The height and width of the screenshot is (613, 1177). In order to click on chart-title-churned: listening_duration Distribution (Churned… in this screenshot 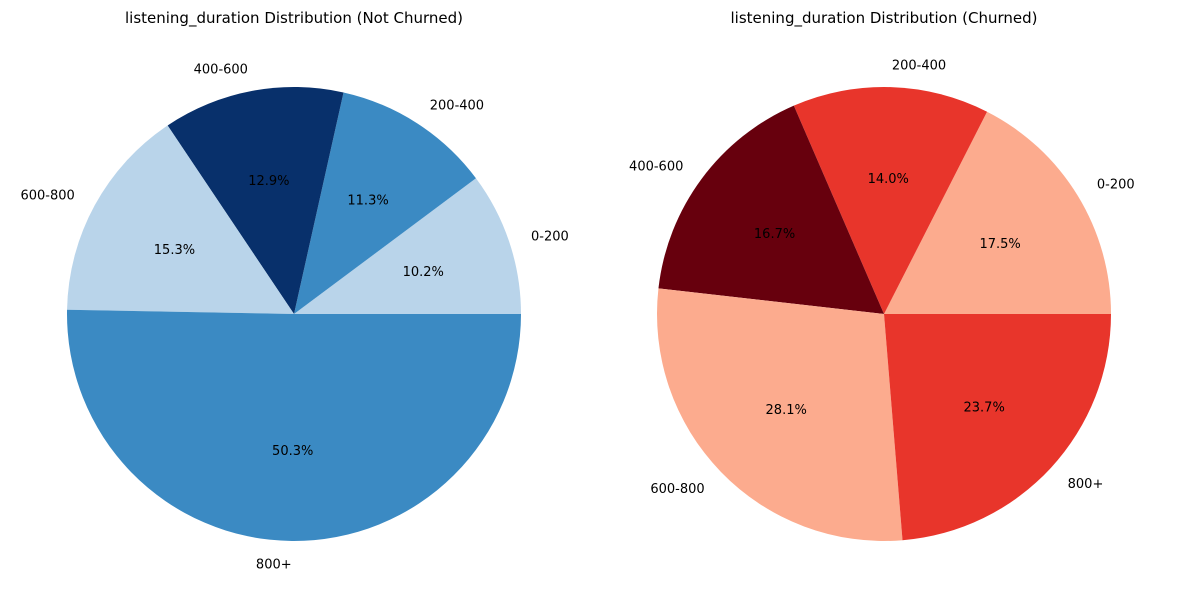, I will do `click(884, 18)`.